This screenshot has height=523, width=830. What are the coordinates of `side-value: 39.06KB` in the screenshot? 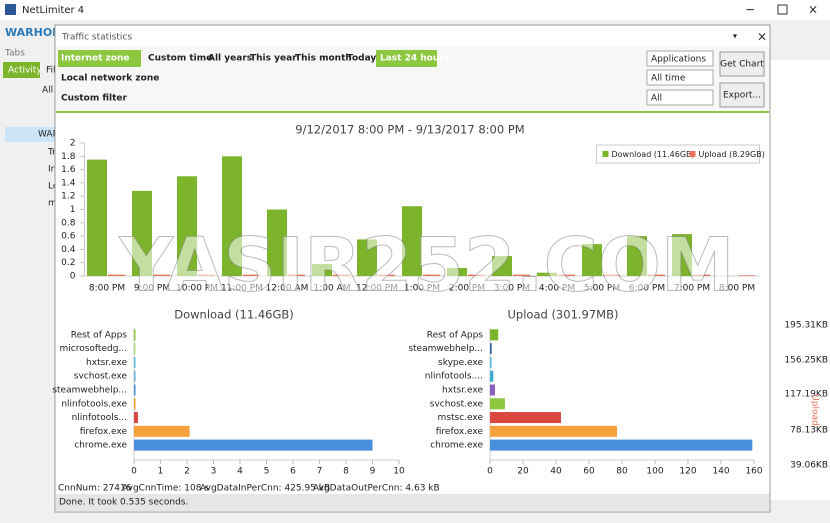 It's located at (809, 466).